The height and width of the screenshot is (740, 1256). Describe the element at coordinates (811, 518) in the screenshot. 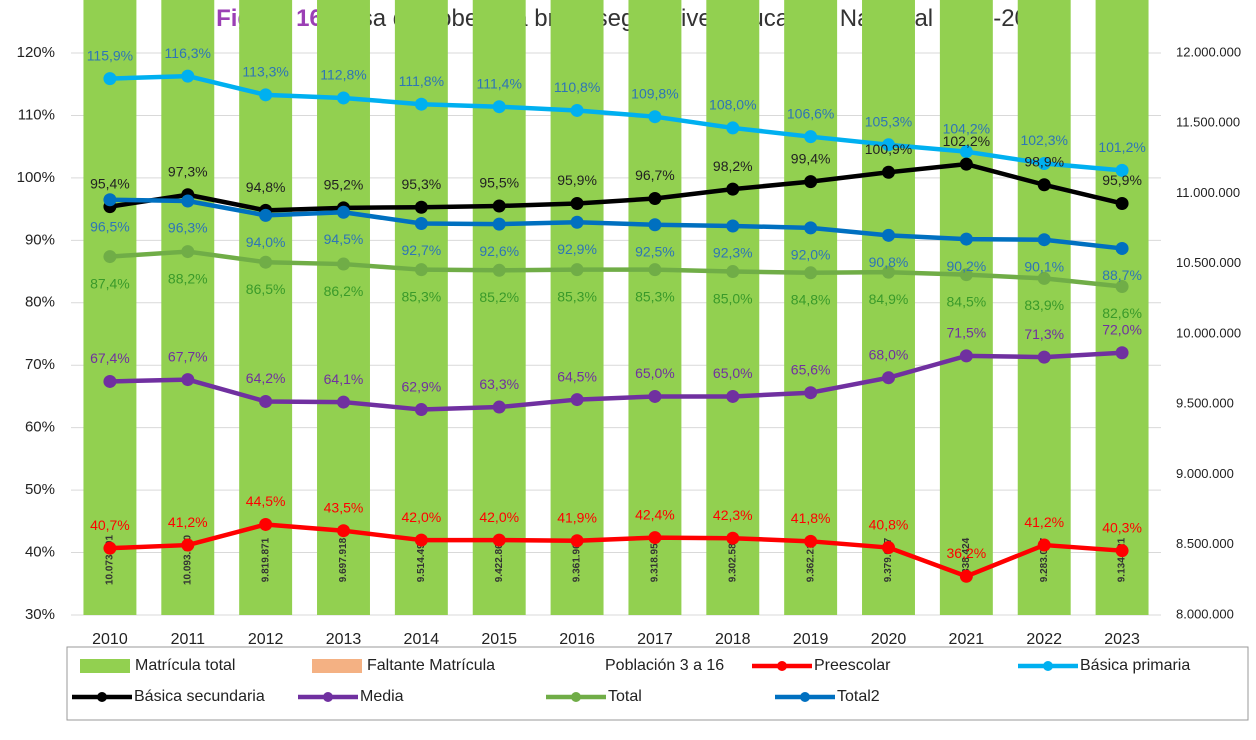

I see `data-label: 41,8%` at that location.